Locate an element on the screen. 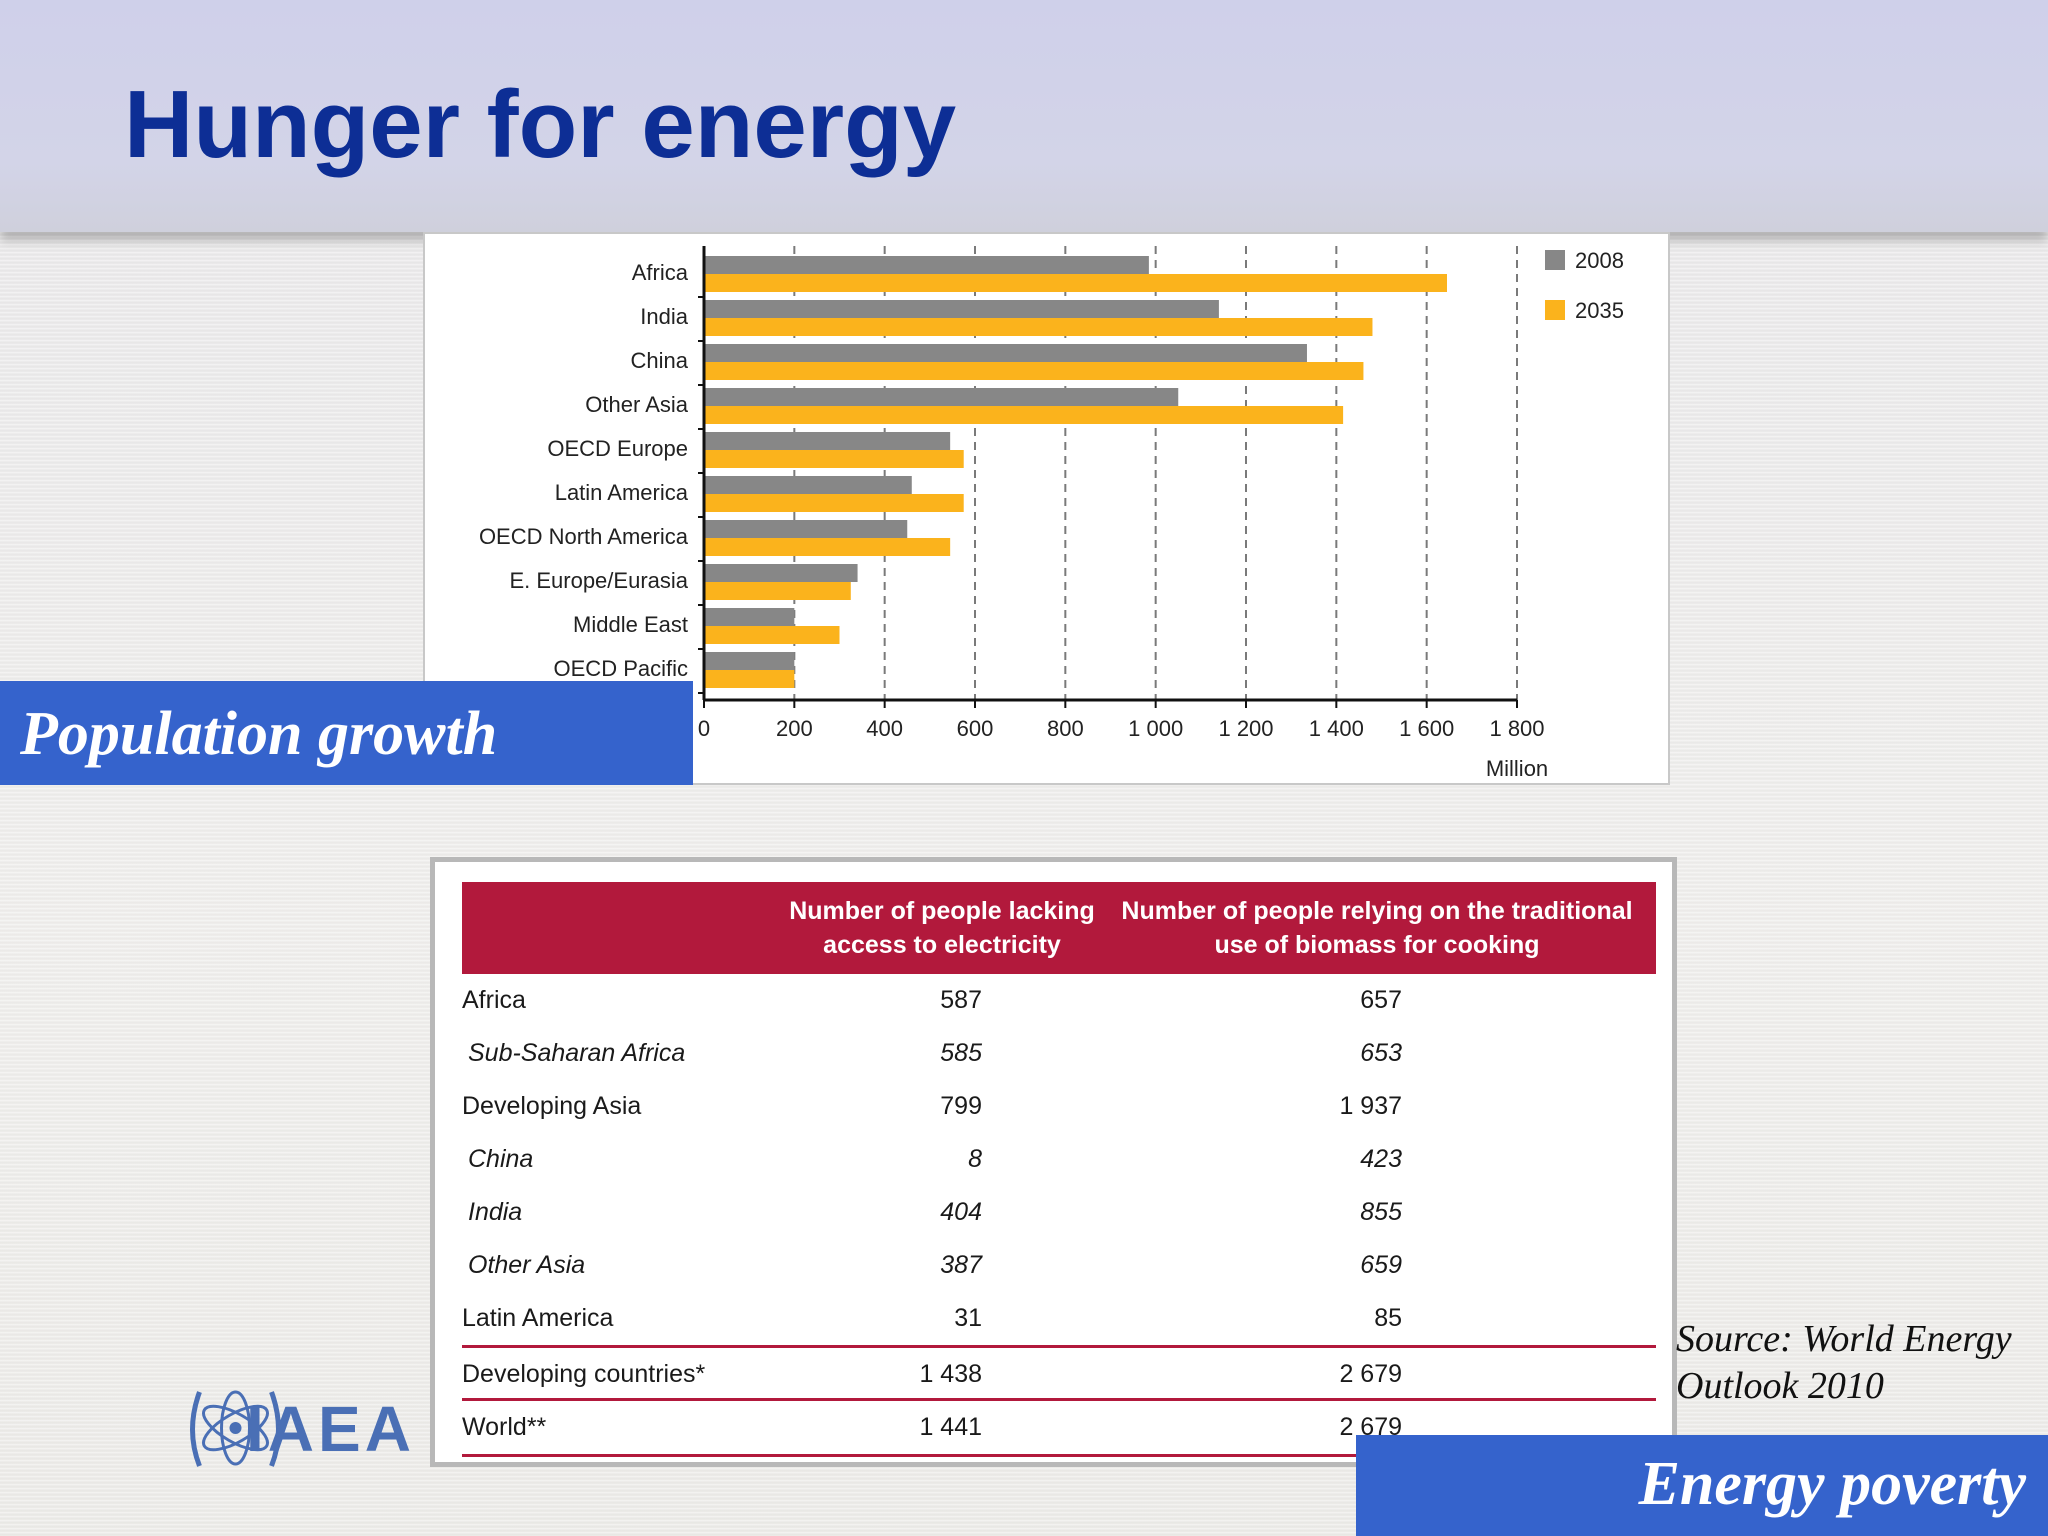  category-label: E. Europe/Eurasia is located at coordinates (598, 580).